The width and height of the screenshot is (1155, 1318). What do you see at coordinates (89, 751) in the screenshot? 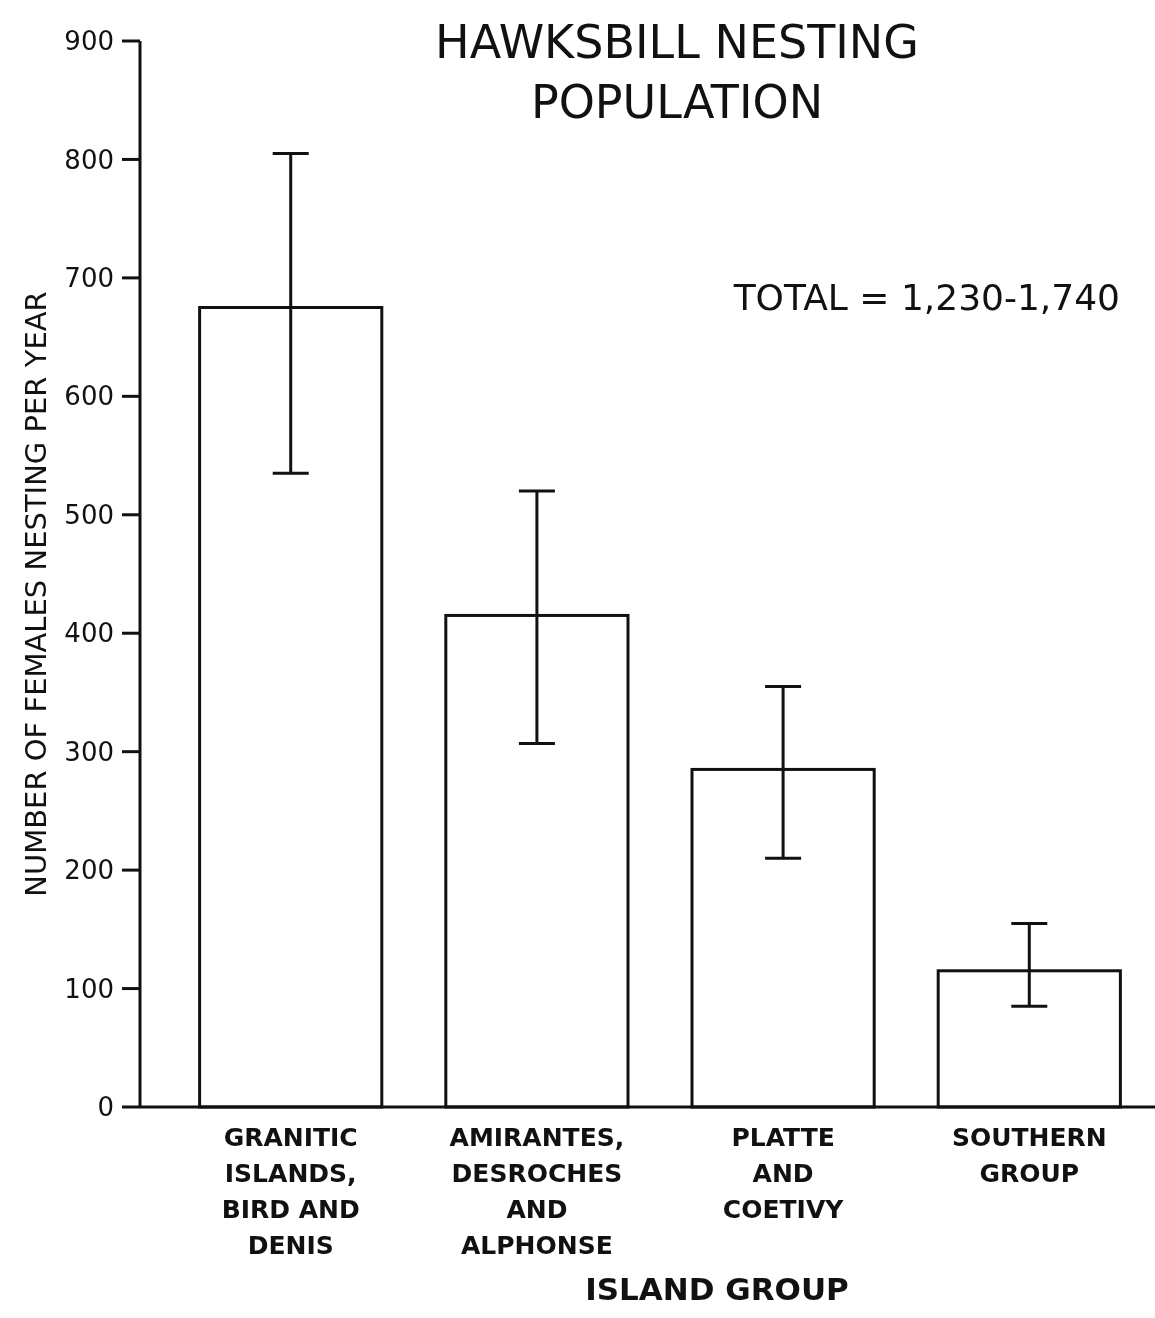
I see `y-tick-label: 300` at bounding box center [89, 751].